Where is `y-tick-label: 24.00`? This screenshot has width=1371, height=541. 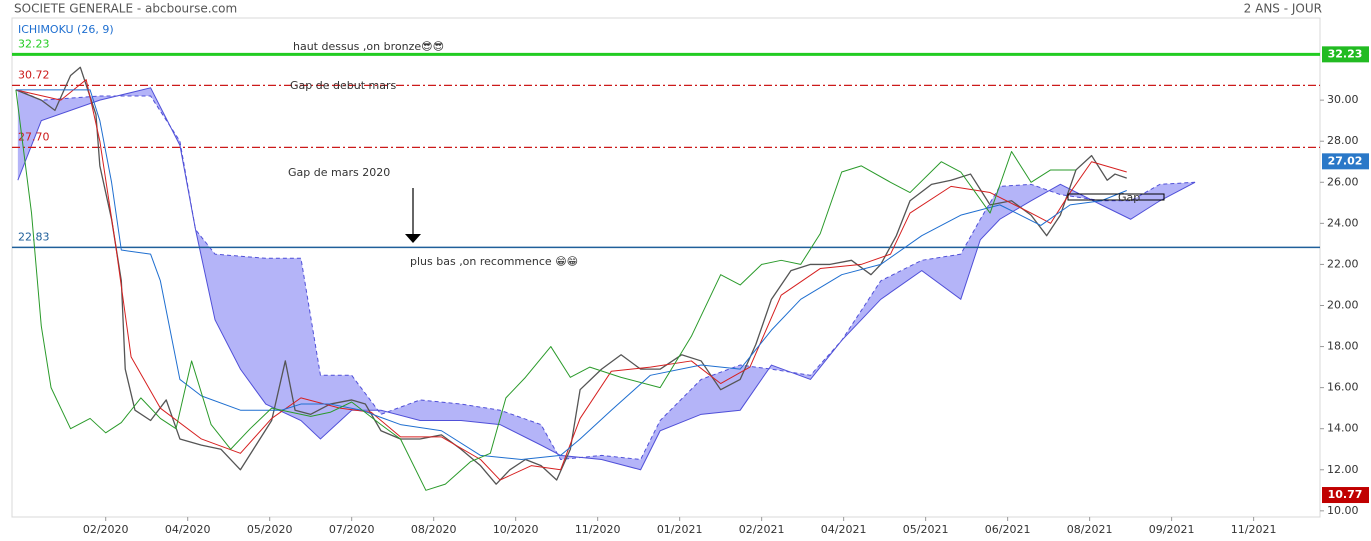
y-tick-label: 24.00 is located at coordinates (1343, 222).